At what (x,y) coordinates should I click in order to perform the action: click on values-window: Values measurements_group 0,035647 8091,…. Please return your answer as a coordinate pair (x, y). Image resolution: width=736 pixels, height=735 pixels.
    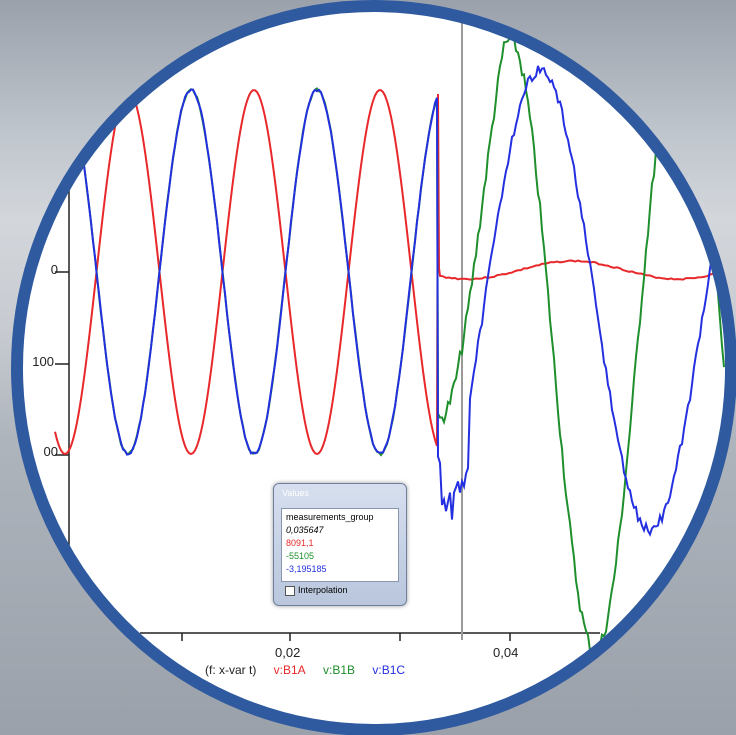
    Looking at the image, I should click on (340, 544).